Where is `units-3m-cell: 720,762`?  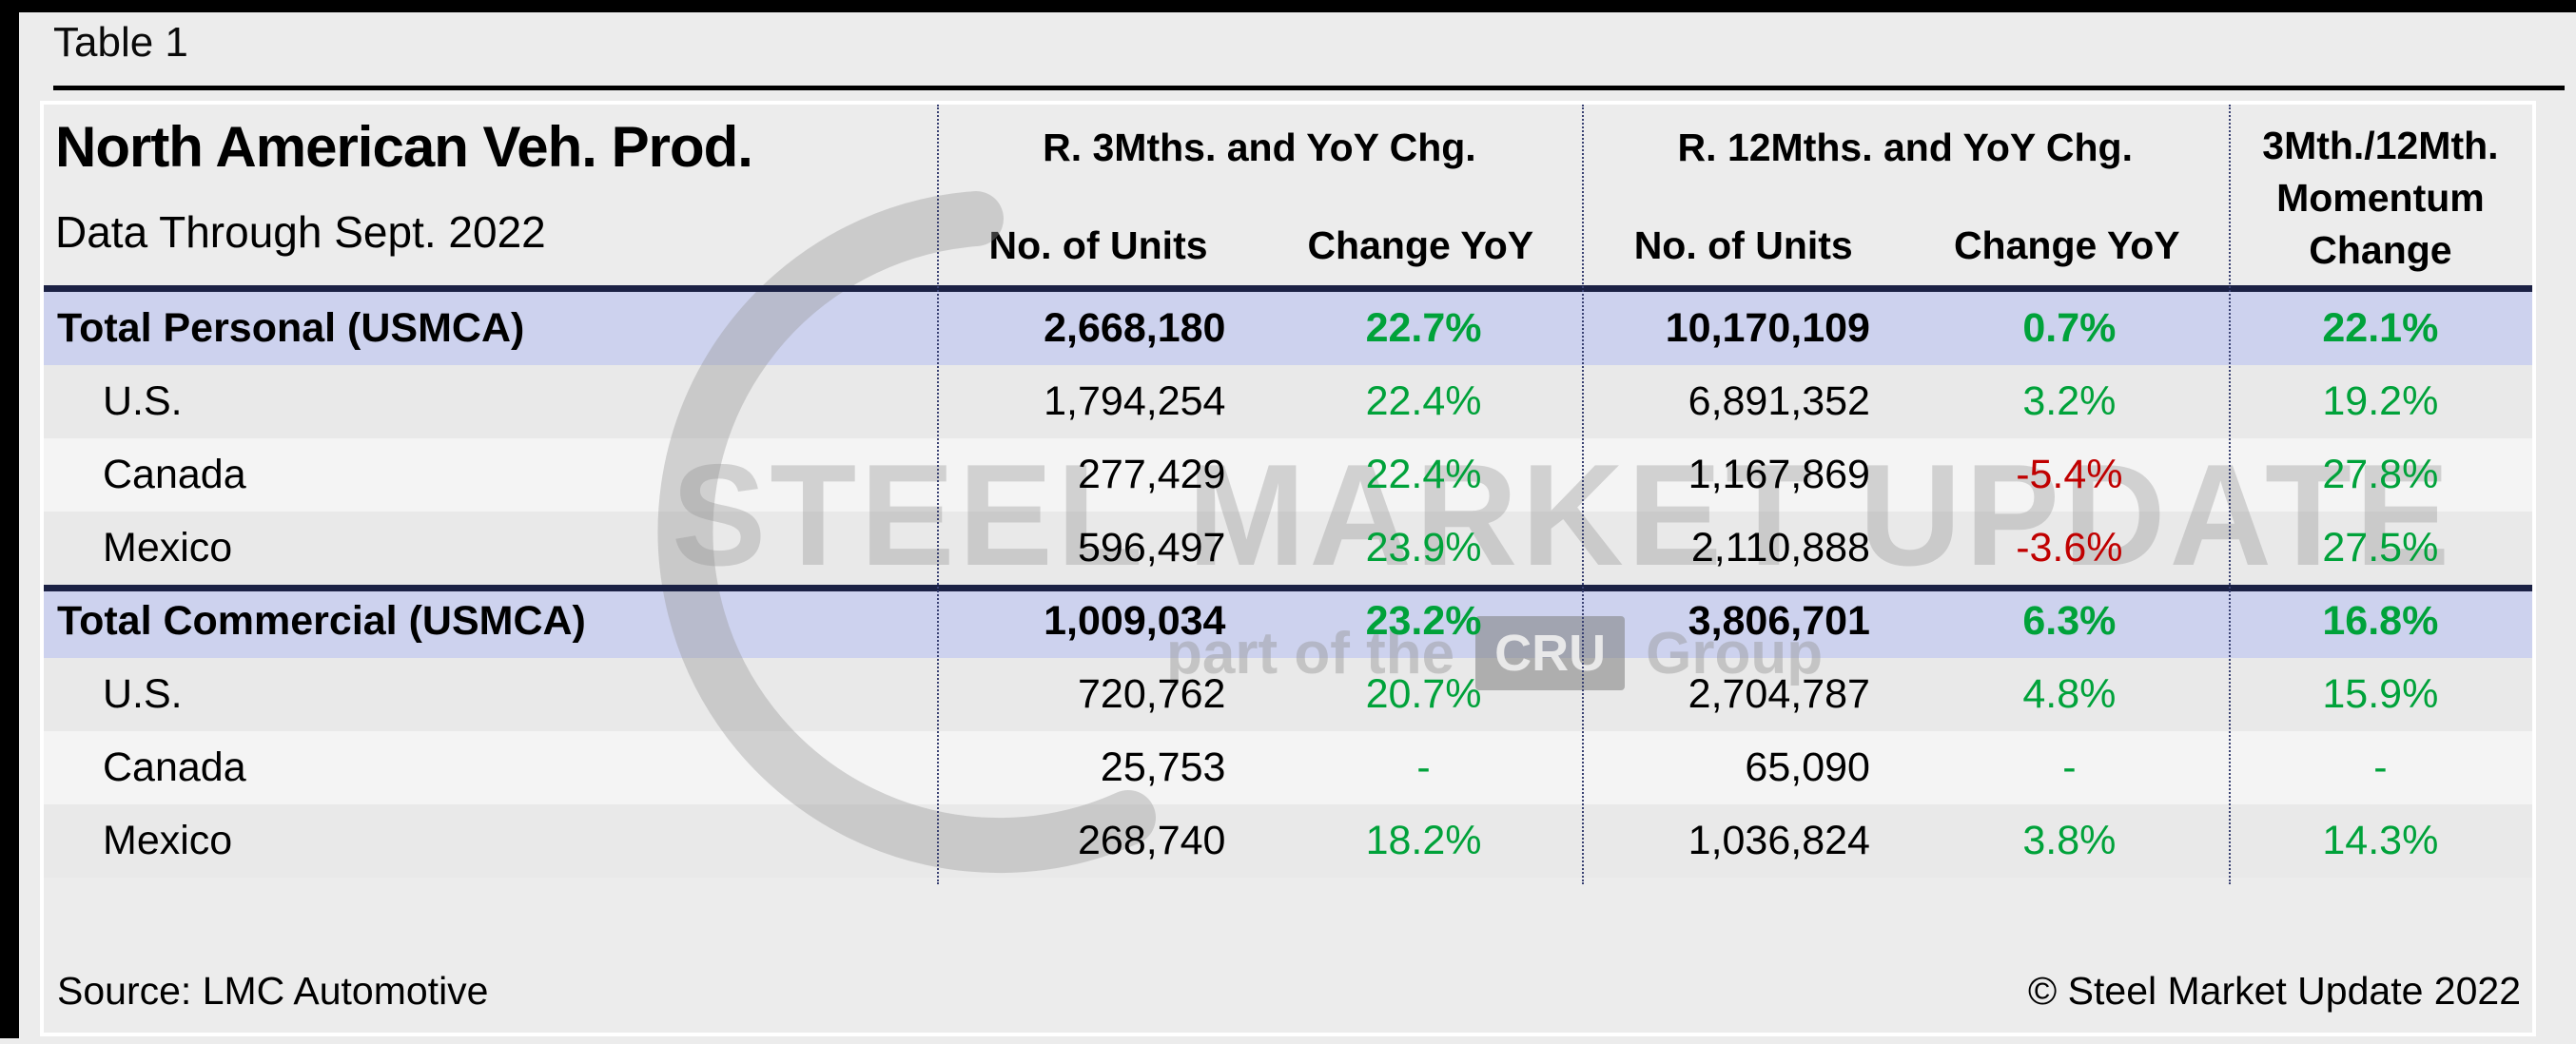 units-3m-cell: 720,762 is located at coordinates (1152, 694).